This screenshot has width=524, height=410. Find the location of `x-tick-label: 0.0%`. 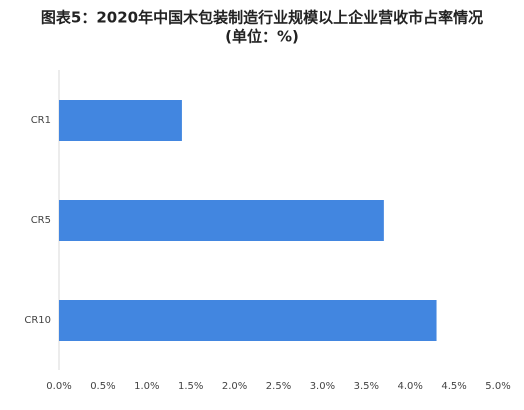

x-tick-label: 0.0% is located at coordinates (58, 386).